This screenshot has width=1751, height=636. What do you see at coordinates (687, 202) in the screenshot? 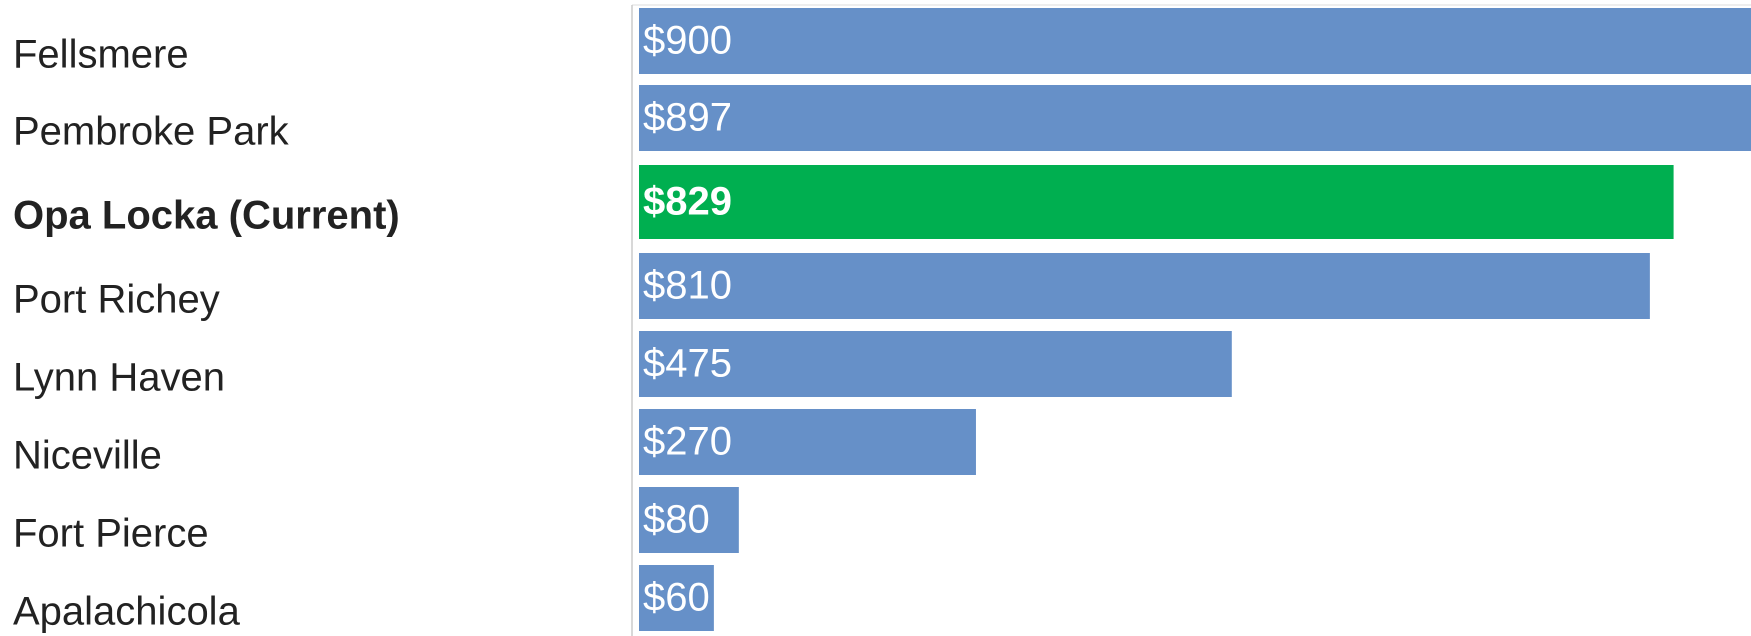
I see `value-label: $829` at bounding box center [687, 202].